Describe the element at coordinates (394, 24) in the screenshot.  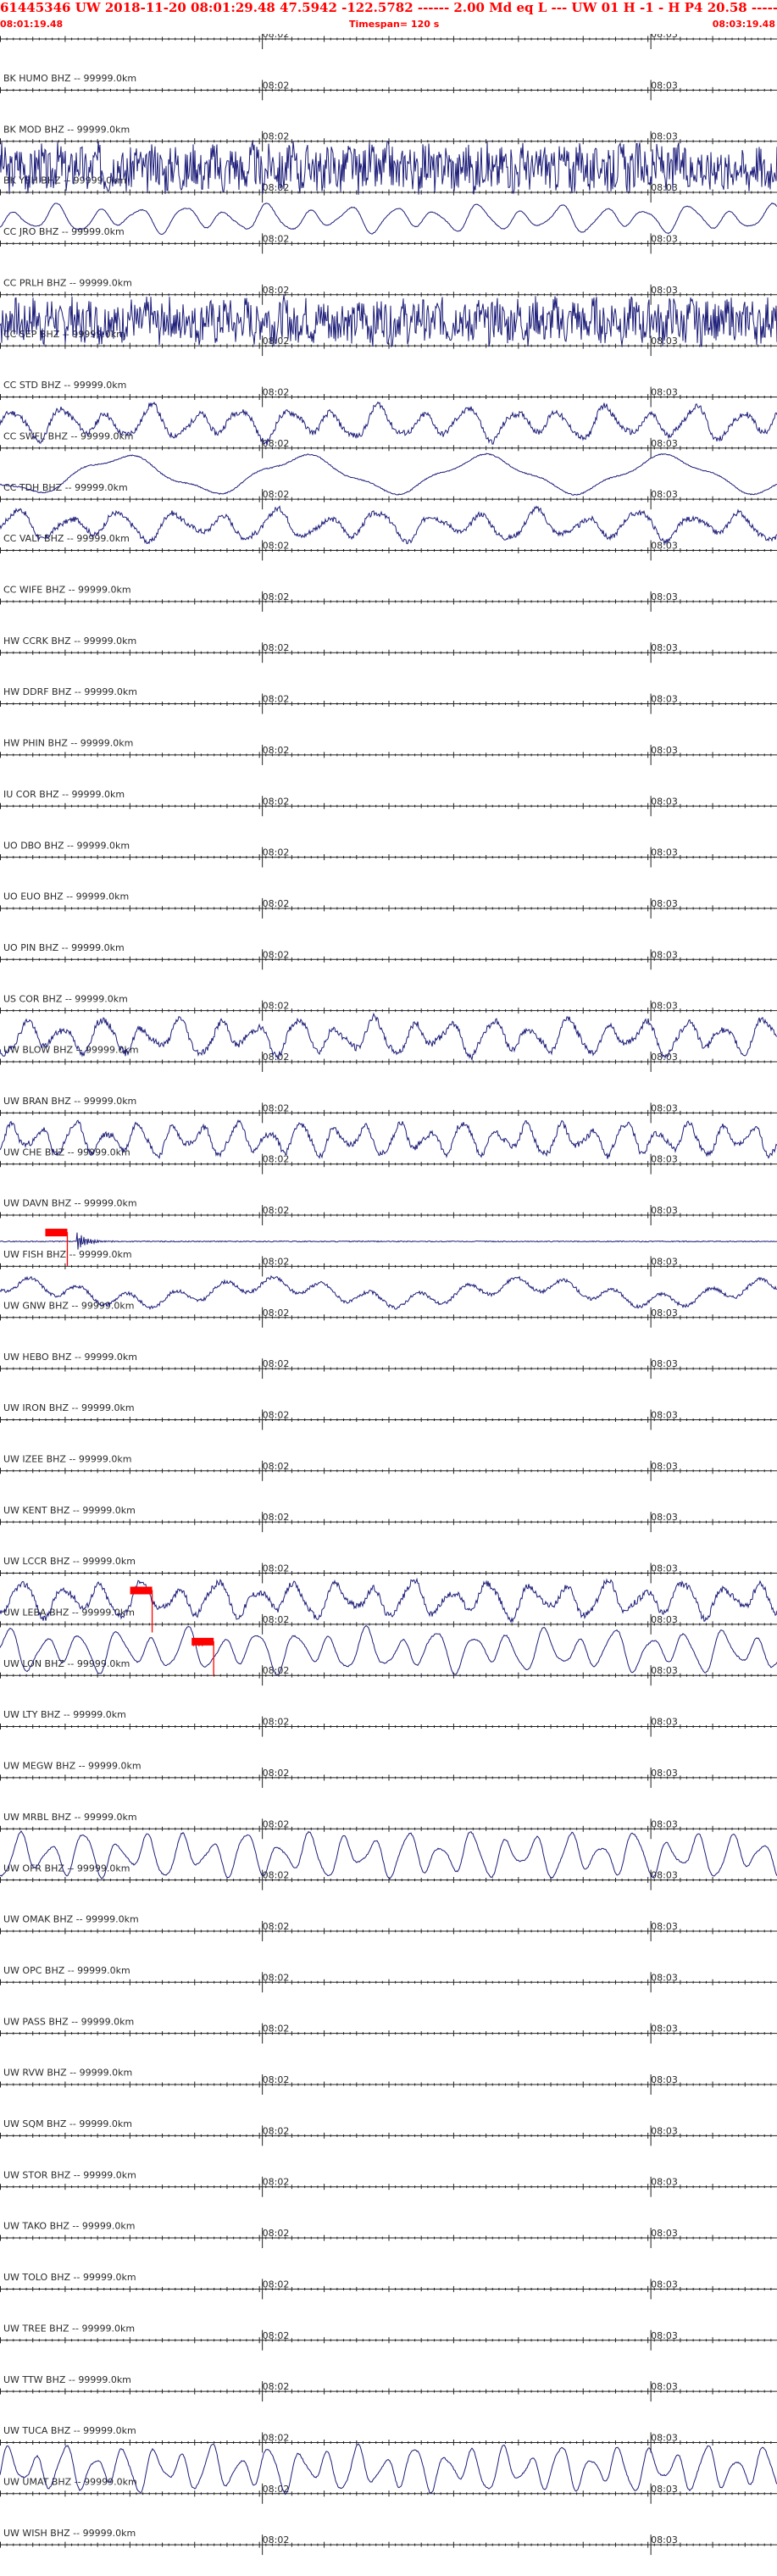
I see `timespan-label: Timespan= 120 s` at that location.